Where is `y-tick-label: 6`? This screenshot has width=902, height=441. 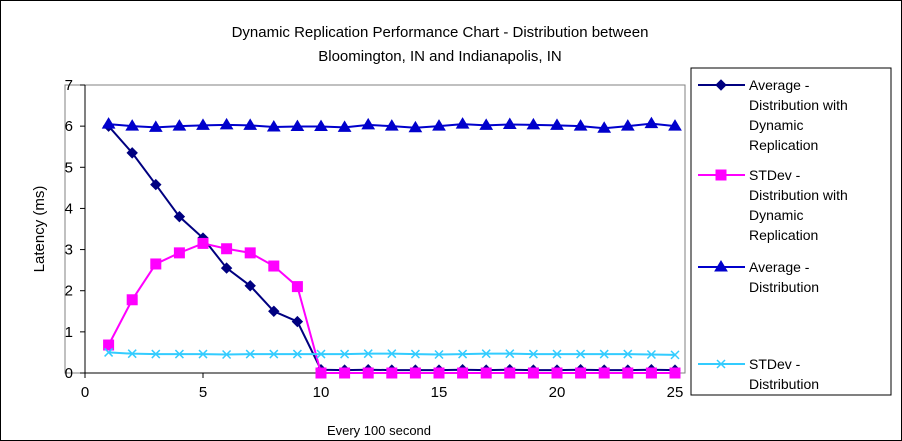 y-tick-label: 6 is located at coordinates (69, 126).